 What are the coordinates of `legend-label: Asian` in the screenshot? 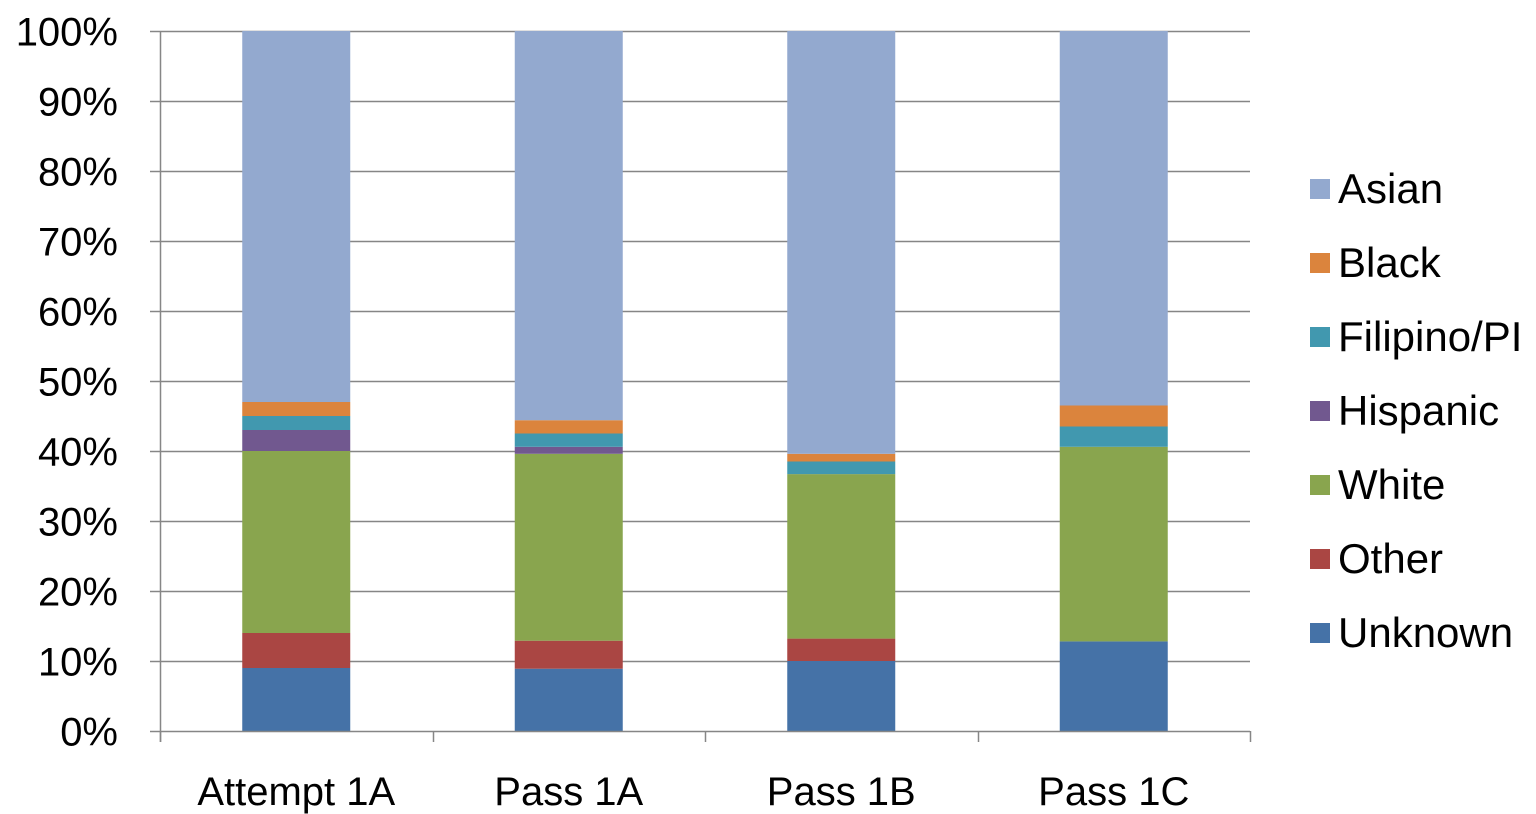 It's located at (1391, 188).